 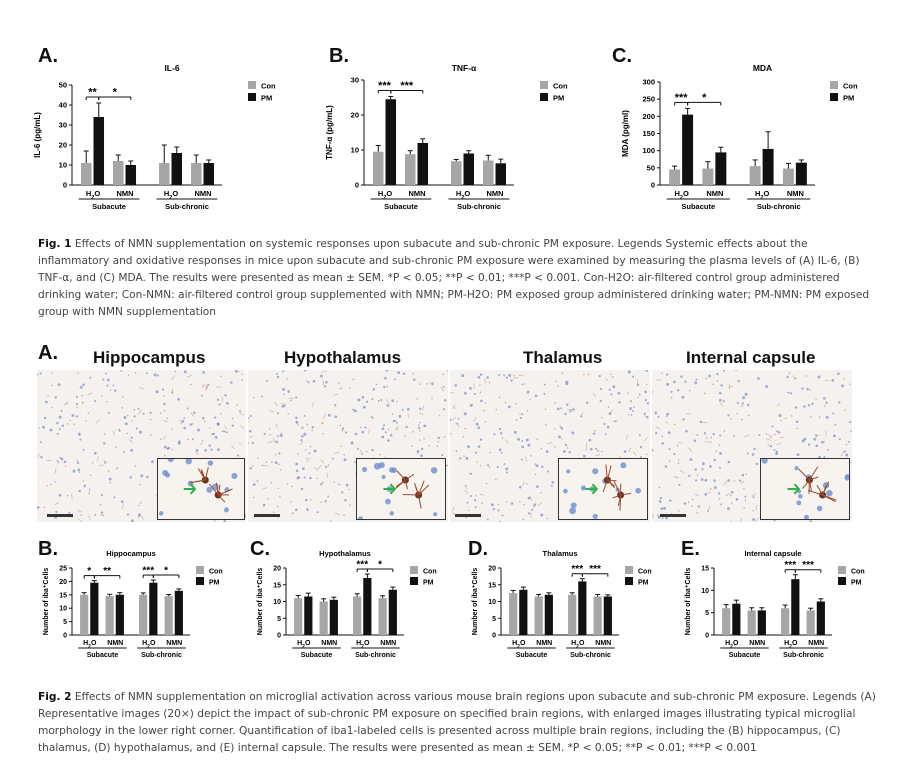 What do you see at coordinates (648, 116) in the screenshot?
I see `y-tick-label: 200` at bounding box center [648, 116].